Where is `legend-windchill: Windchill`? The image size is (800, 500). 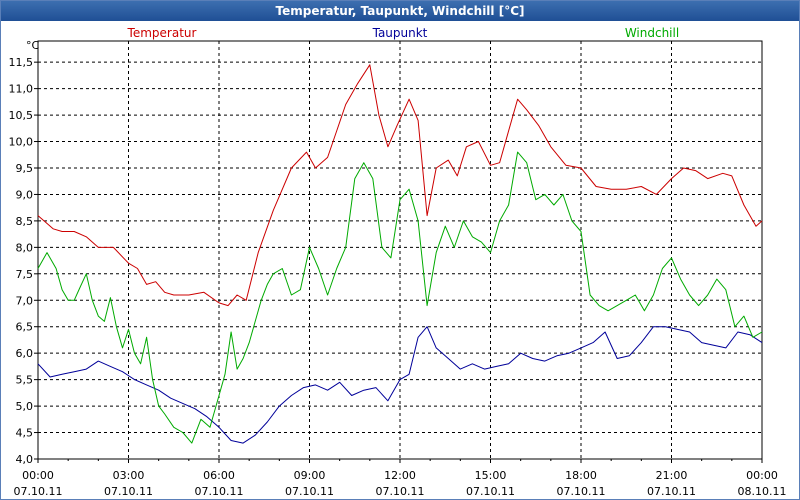
legend-windchill: Windchill is located at coordinates (652, 33).